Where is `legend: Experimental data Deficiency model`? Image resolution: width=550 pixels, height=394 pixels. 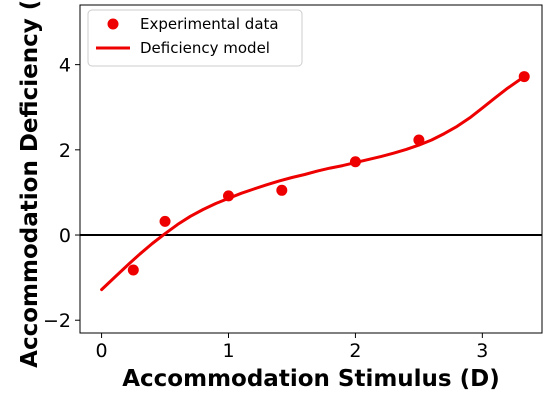 legend: Experimental data Deficiency model is located at coordinates (195, 38).